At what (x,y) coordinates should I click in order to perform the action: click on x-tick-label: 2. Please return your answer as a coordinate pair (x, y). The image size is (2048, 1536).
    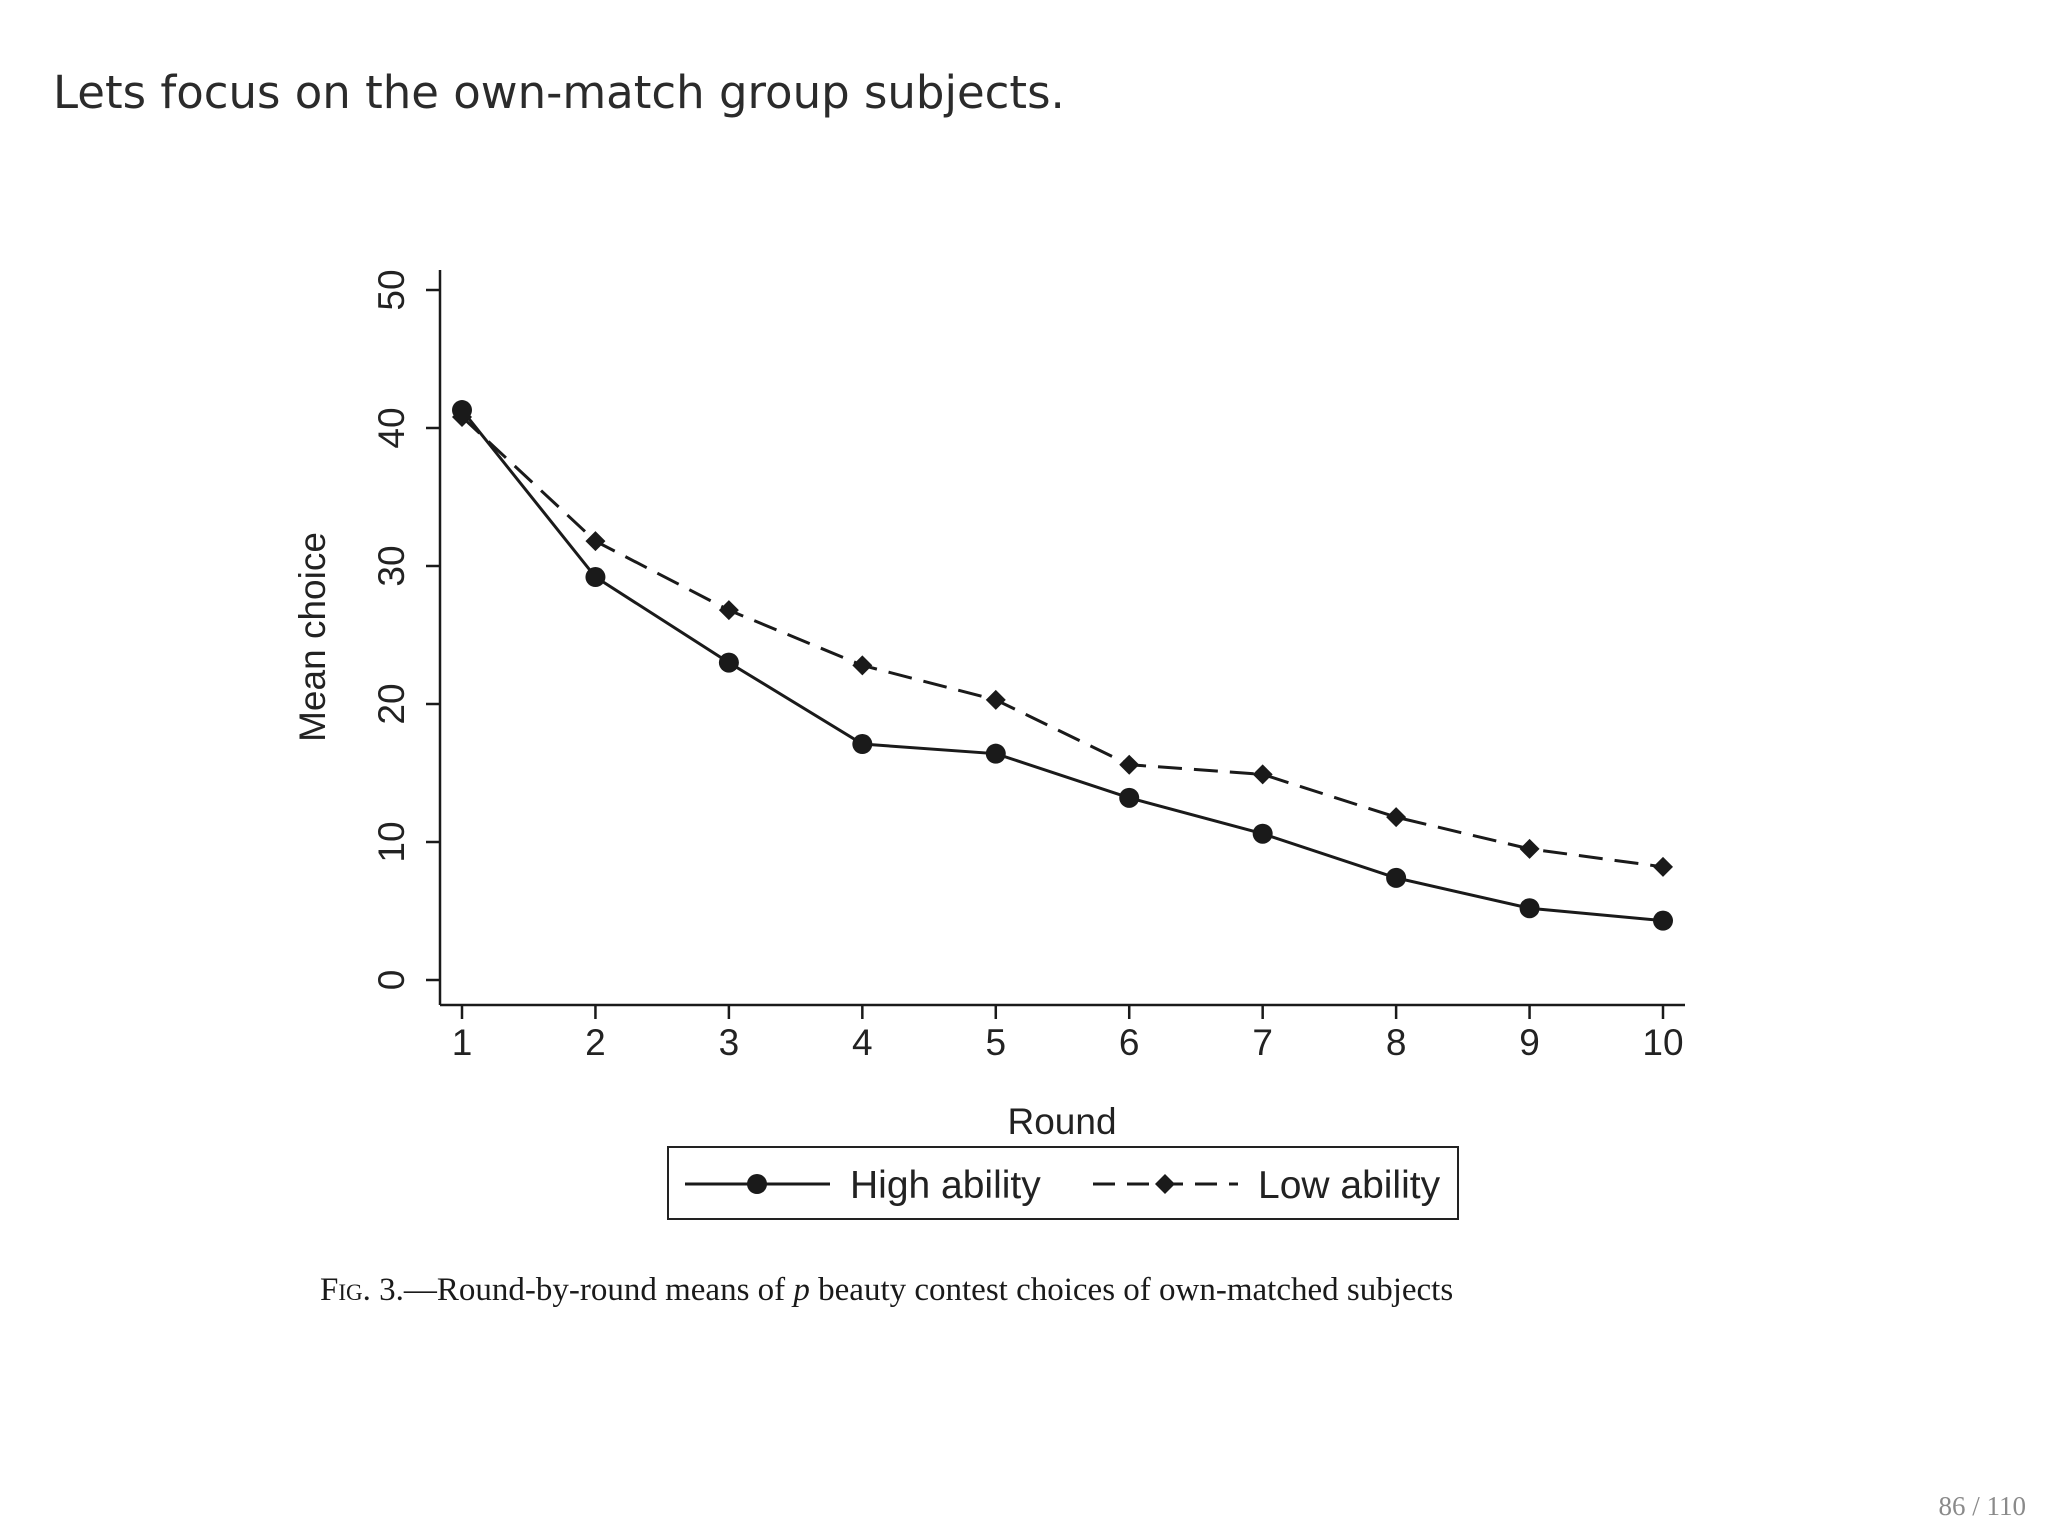
    Looking at the image, I should click on (595, 1042).